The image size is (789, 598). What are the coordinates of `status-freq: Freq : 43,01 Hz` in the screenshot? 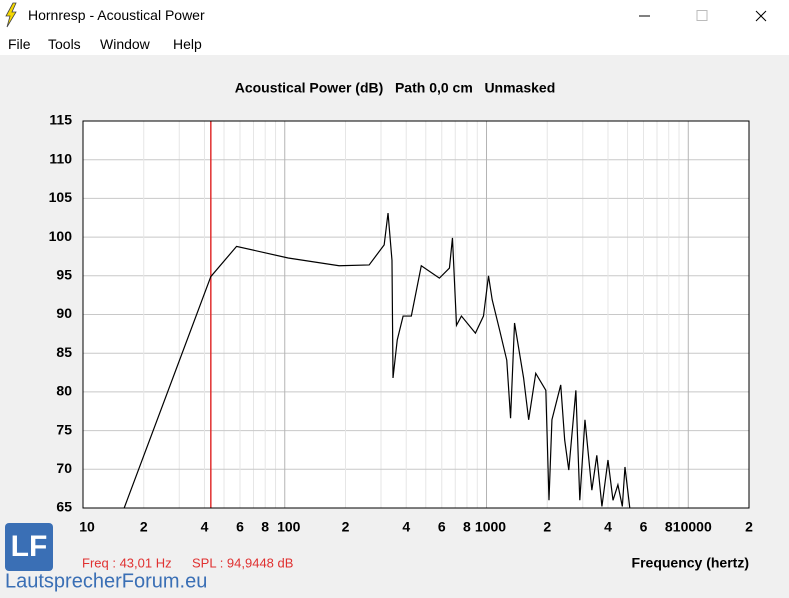 It's located at (127, 562).